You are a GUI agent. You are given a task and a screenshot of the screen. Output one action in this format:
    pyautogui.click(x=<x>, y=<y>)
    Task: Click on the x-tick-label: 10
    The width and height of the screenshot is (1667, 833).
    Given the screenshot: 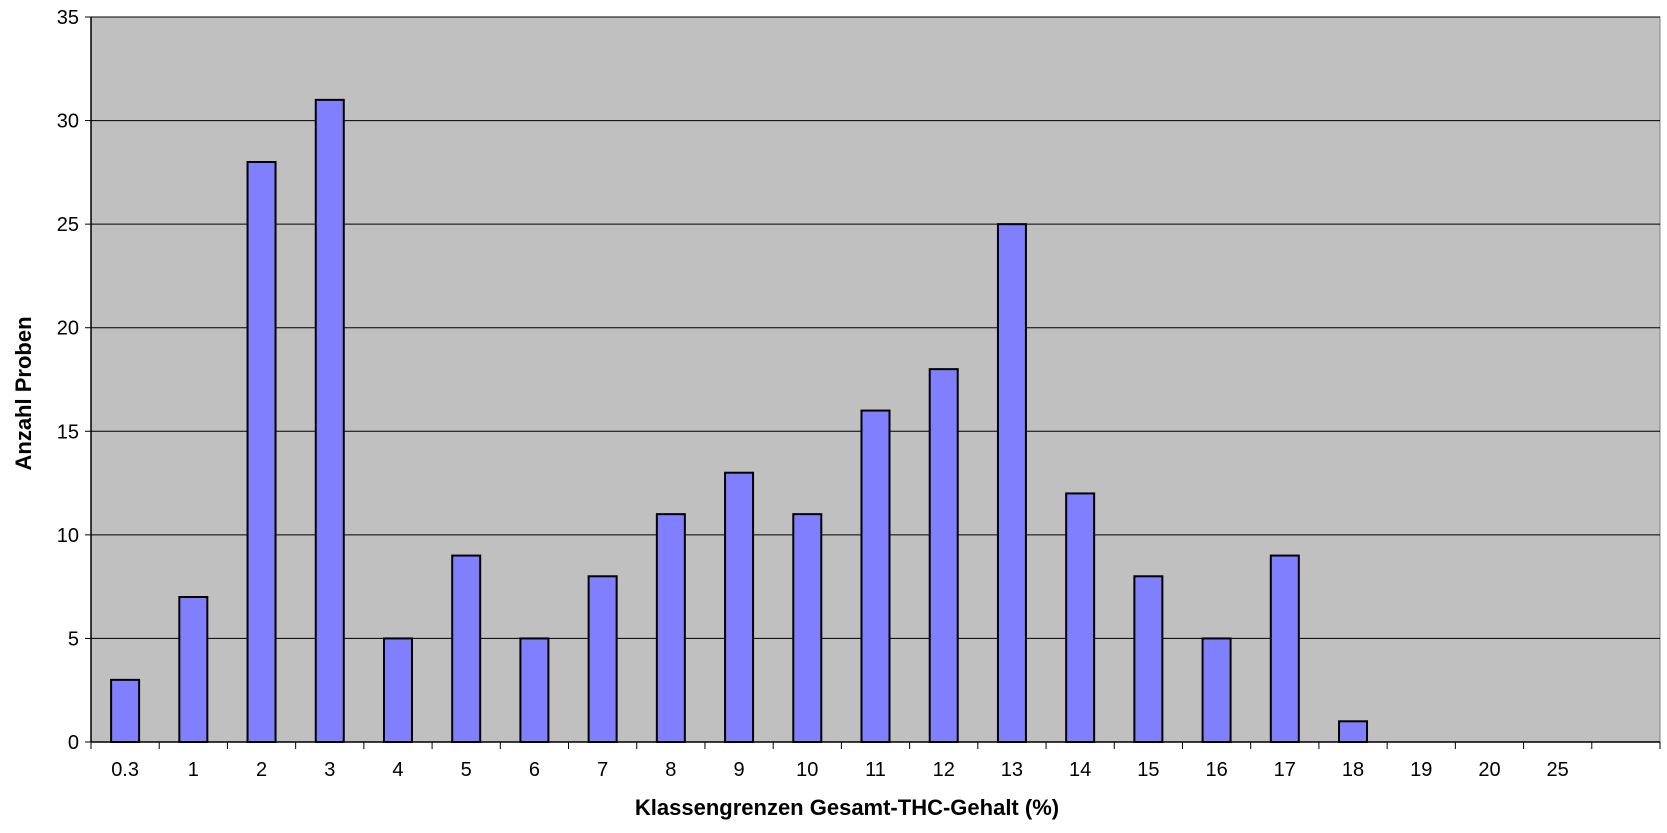 What is the action you would take?
    pyautogui.click(x=807, y=770)
    